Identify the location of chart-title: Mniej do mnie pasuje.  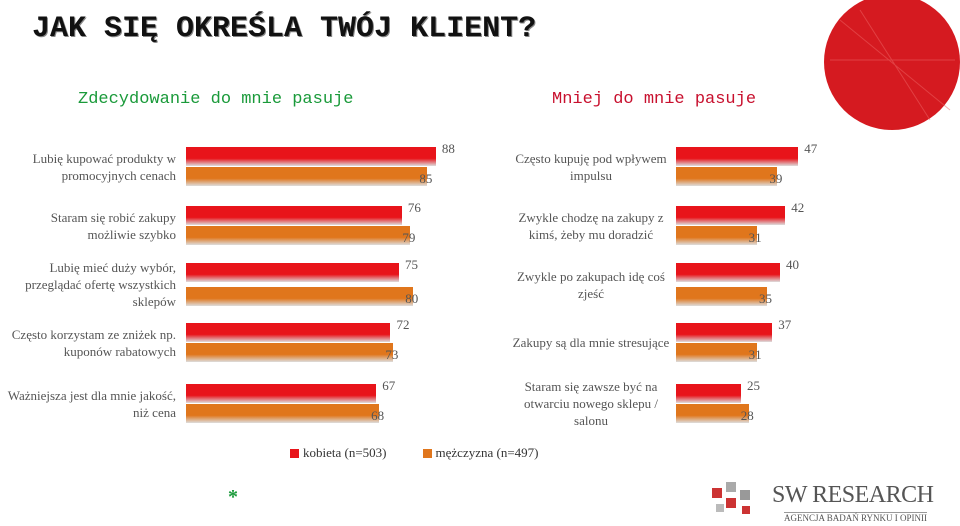
(654, 99).